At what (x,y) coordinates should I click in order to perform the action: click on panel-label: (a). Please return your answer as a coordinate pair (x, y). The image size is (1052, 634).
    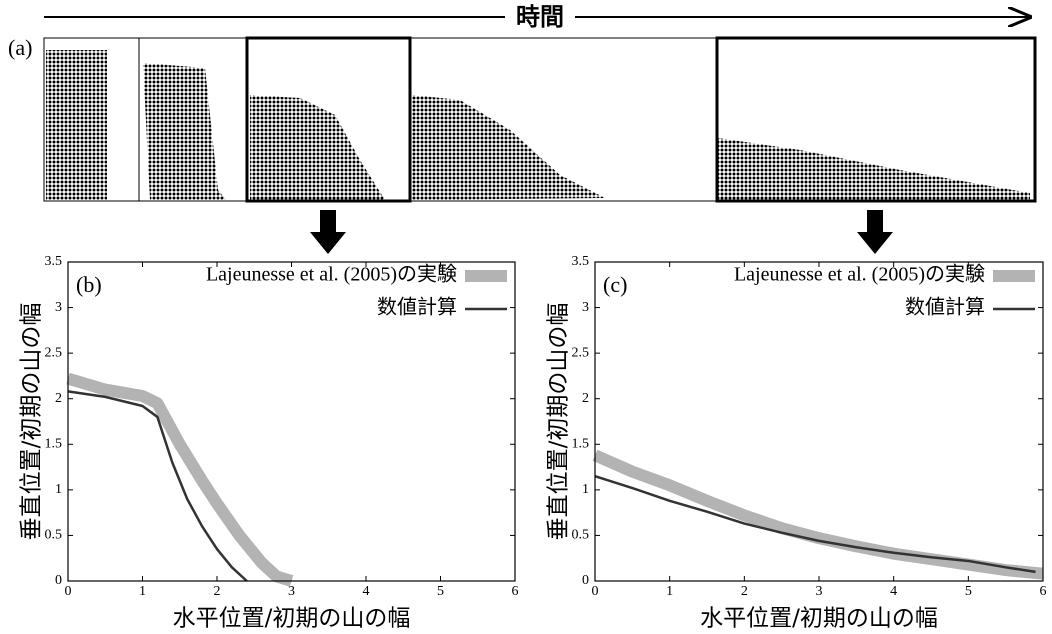
    Looking at the image, I should click on (20, 47).